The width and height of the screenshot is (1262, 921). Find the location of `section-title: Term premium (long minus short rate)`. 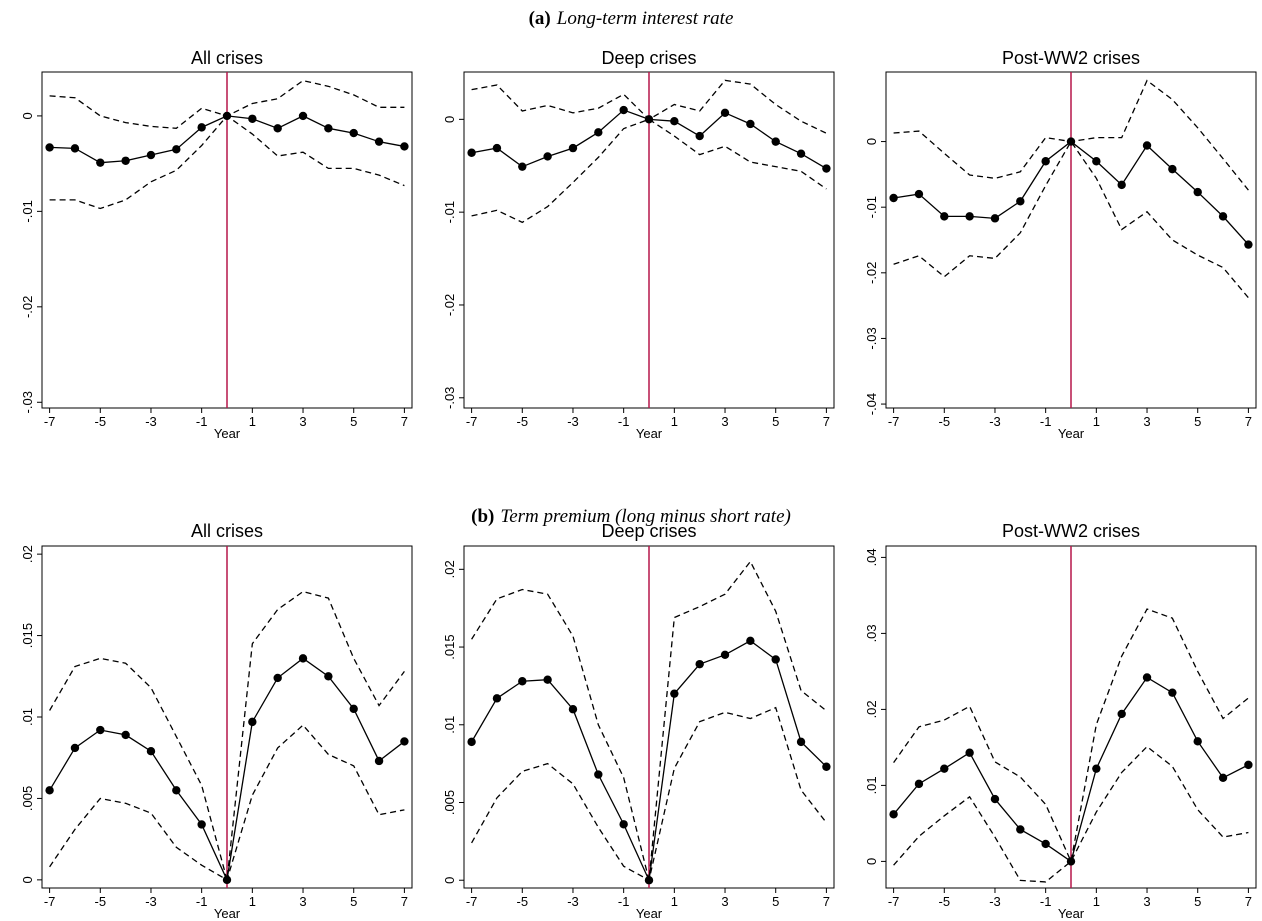

section-title: Term premium (long minus short rate) is located at coordinates (645, 516).